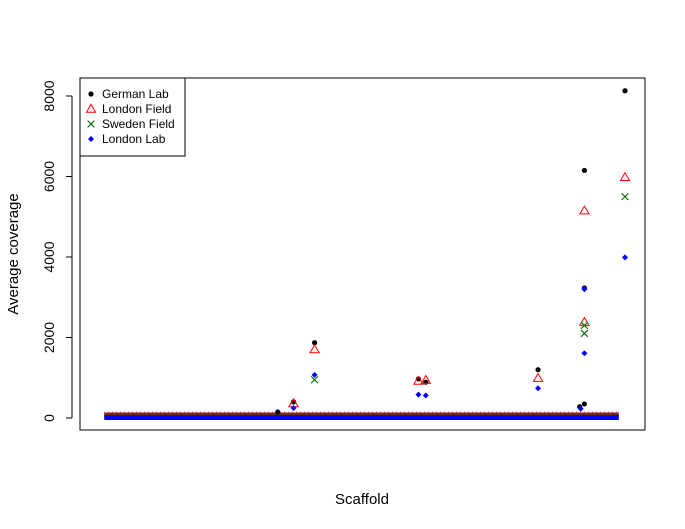  What do you see at coordinates (49, 95) in the screenshot?
I see `y-tick-label: 8000` at bounding box center [49, 95].